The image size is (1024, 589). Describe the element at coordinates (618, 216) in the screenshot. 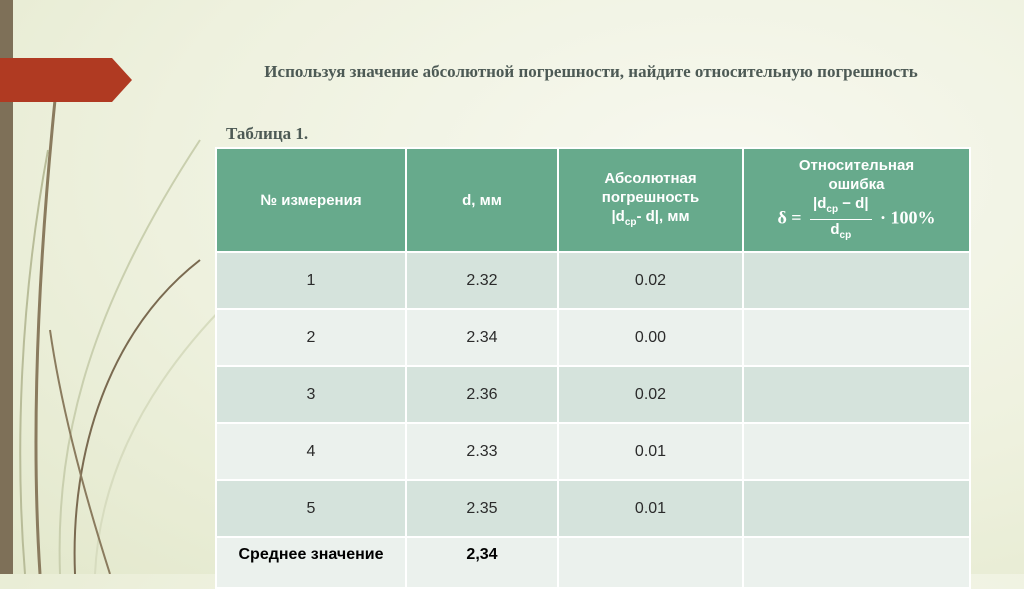

I see `abs-formula-pre: |d` at that location.